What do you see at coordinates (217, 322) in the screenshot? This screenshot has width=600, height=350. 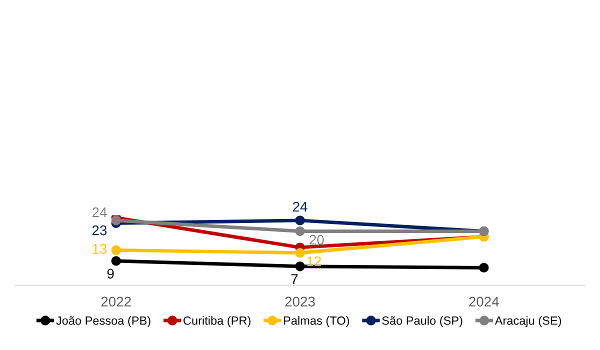 I see `legend-label: Curitiba (PR)` at bounding box center [217, 322].